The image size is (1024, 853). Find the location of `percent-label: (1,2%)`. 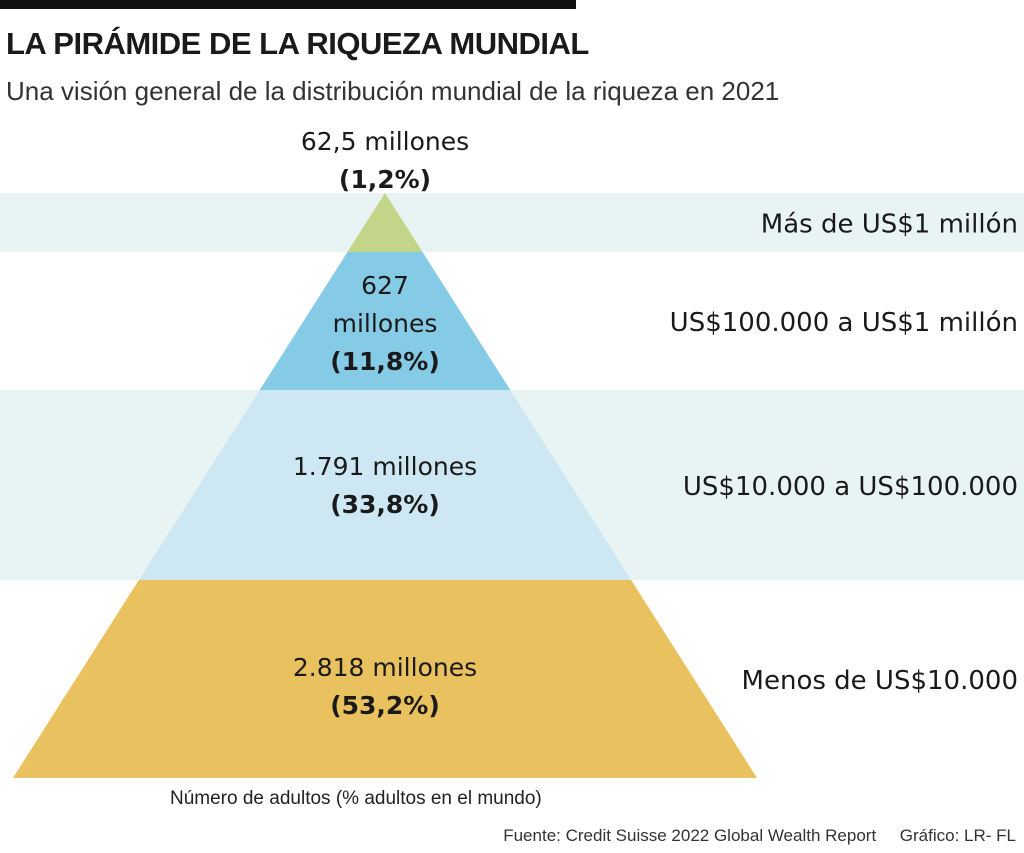

percent-label: (1,2%) is located at coordinates (385, 179).